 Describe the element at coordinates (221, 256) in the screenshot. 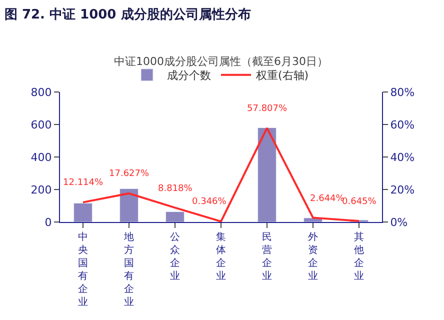

I see `x-tick-label: 集体企业` at that location.